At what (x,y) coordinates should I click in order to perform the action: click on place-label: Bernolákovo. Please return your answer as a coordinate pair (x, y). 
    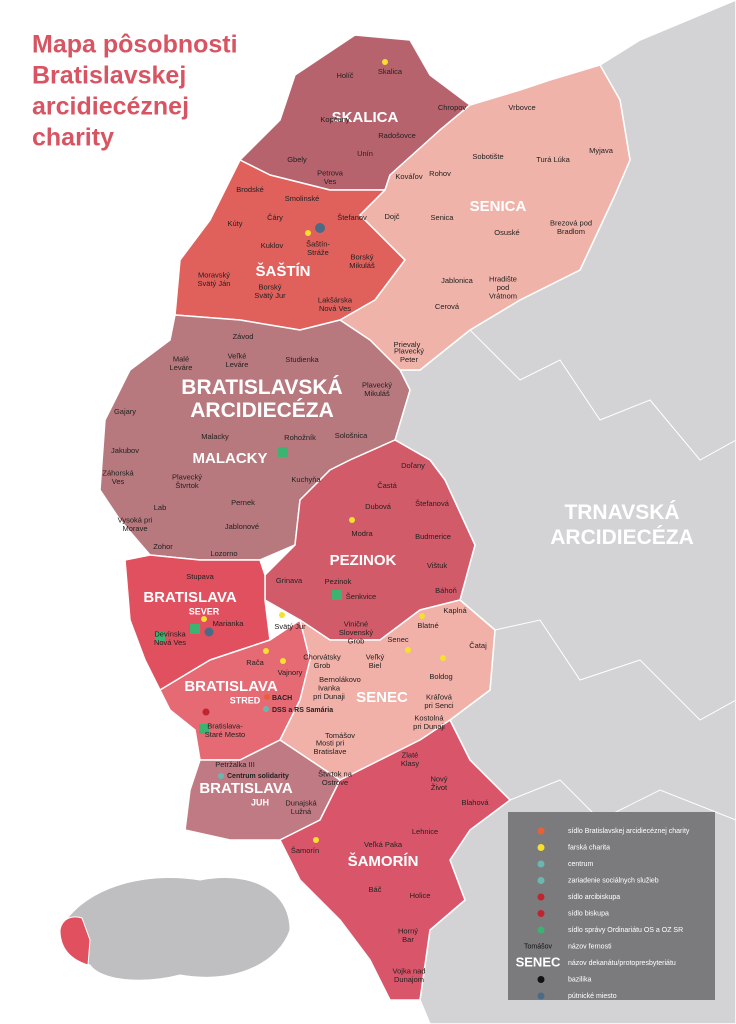
    Looking at the image, I should click on (340, 679).